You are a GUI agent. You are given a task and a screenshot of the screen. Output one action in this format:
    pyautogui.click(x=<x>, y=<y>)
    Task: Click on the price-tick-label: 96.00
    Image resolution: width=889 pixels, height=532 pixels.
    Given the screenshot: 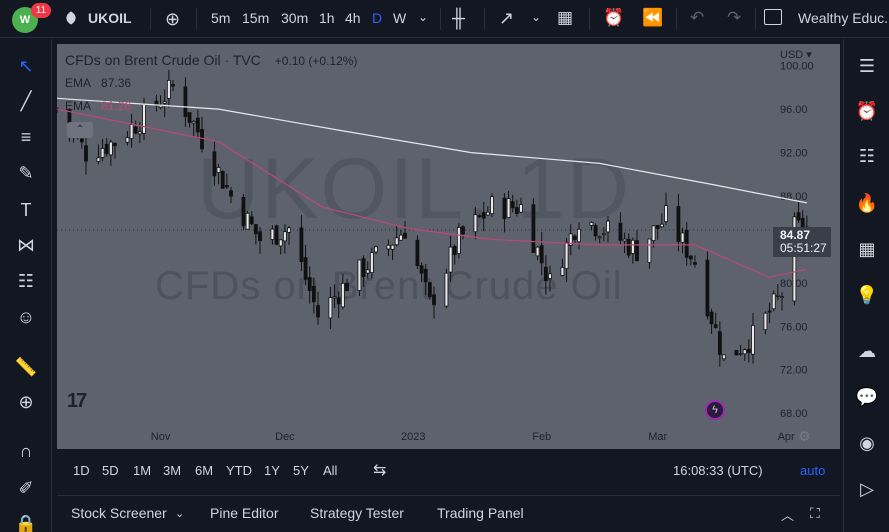 What is the action you would take?
    pyautogui.click(x=794, y=110)
    